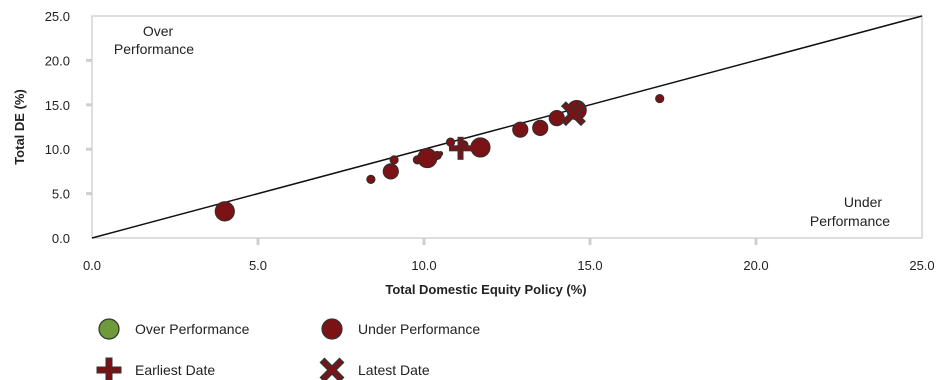 This screenshot has width=936, height=380. I want to click on legend-under-performance-label: Under Performance, so click(419, 329).